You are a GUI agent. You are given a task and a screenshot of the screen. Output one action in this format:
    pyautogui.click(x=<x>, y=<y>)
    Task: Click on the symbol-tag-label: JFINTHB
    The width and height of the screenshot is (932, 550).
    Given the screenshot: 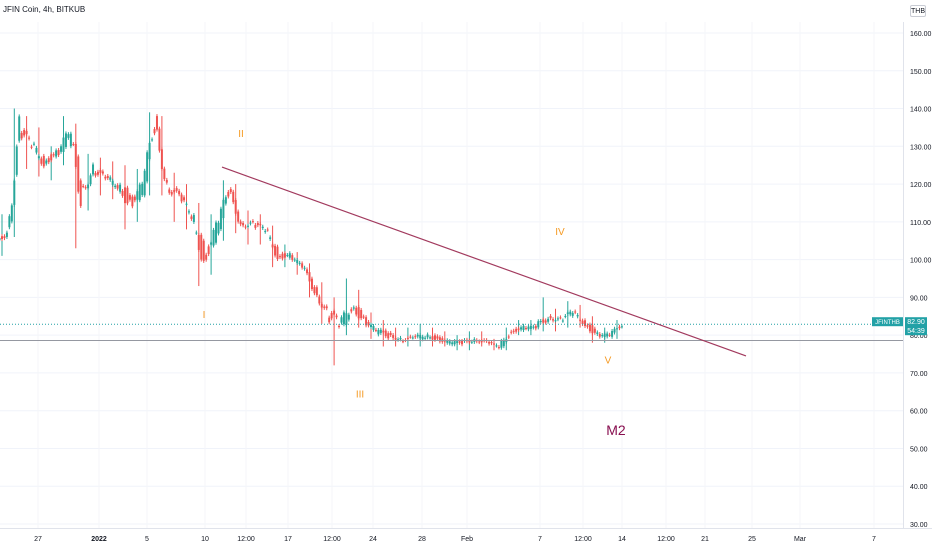 What is the action you would take?
    pyautogui.click(x=887, y=323)
    